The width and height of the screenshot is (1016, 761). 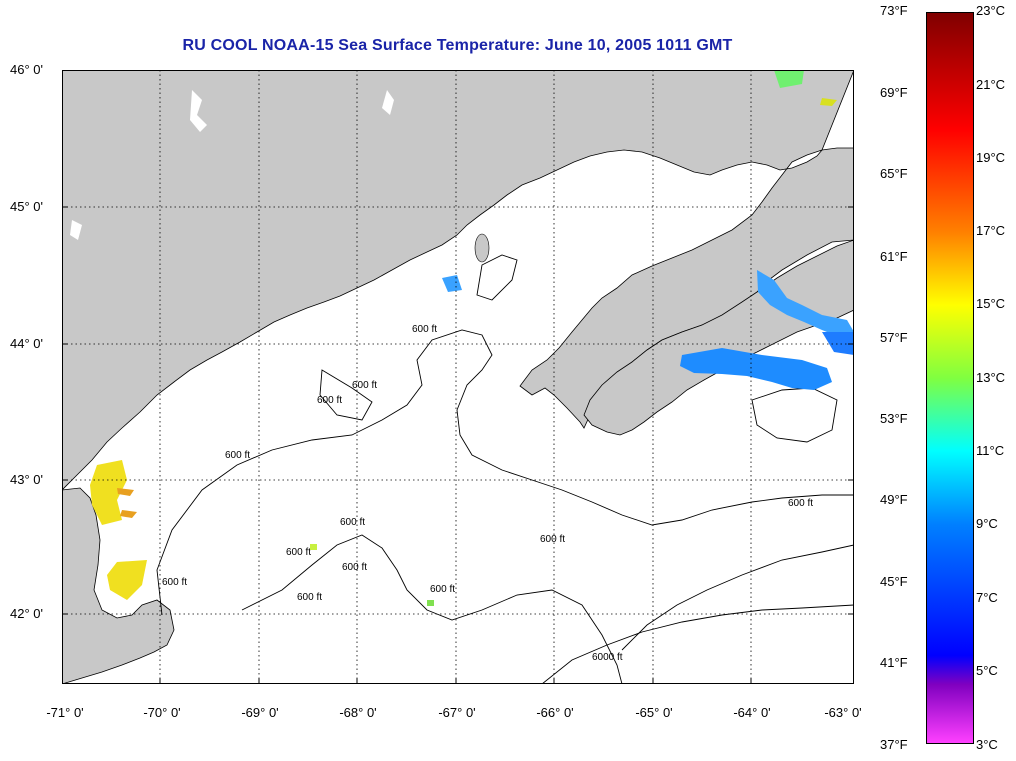 I want to click on celsius-label: 17°C, so click(x=991, y=230).